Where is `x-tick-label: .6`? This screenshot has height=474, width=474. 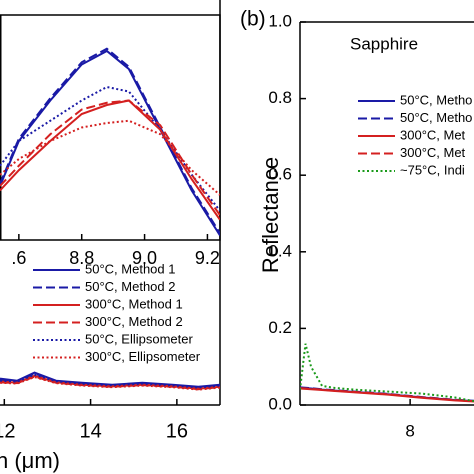
x-tick-label: .6 is located at coordinates (18, 258).